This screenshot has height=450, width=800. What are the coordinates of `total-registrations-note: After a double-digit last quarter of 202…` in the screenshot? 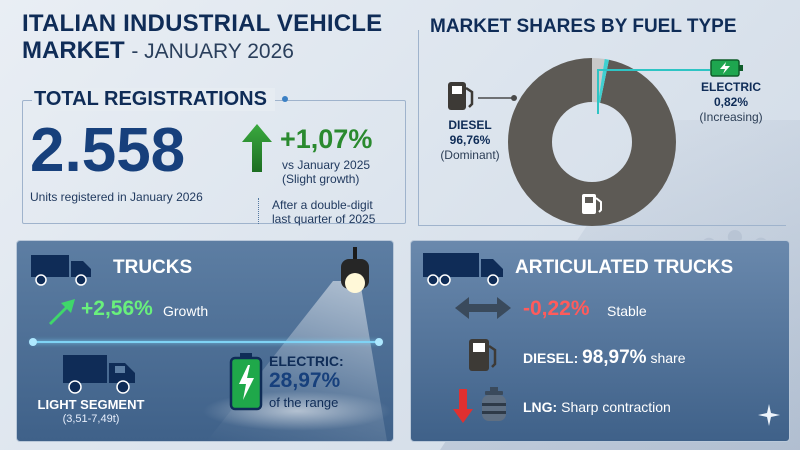 It's located at (323, 212).